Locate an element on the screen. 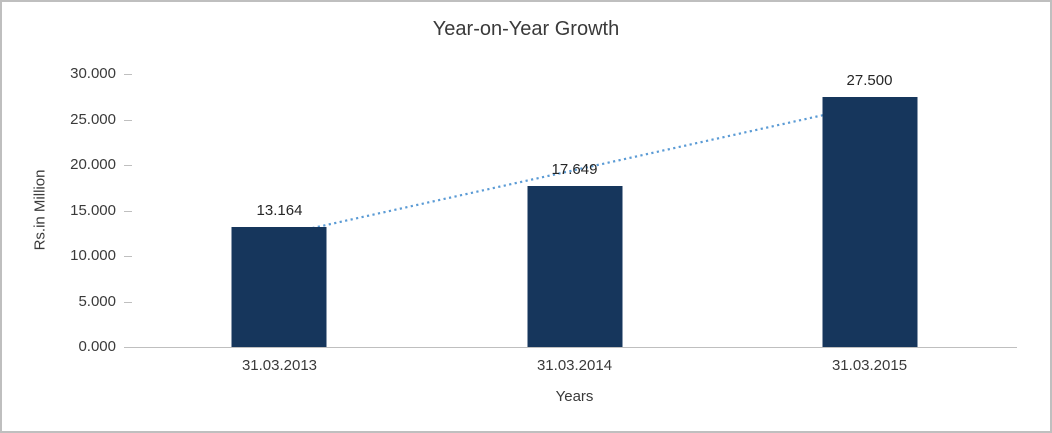 This screenshot has height=433, width=1052. x-axis-title: Years is located at coordinates (574, 396).